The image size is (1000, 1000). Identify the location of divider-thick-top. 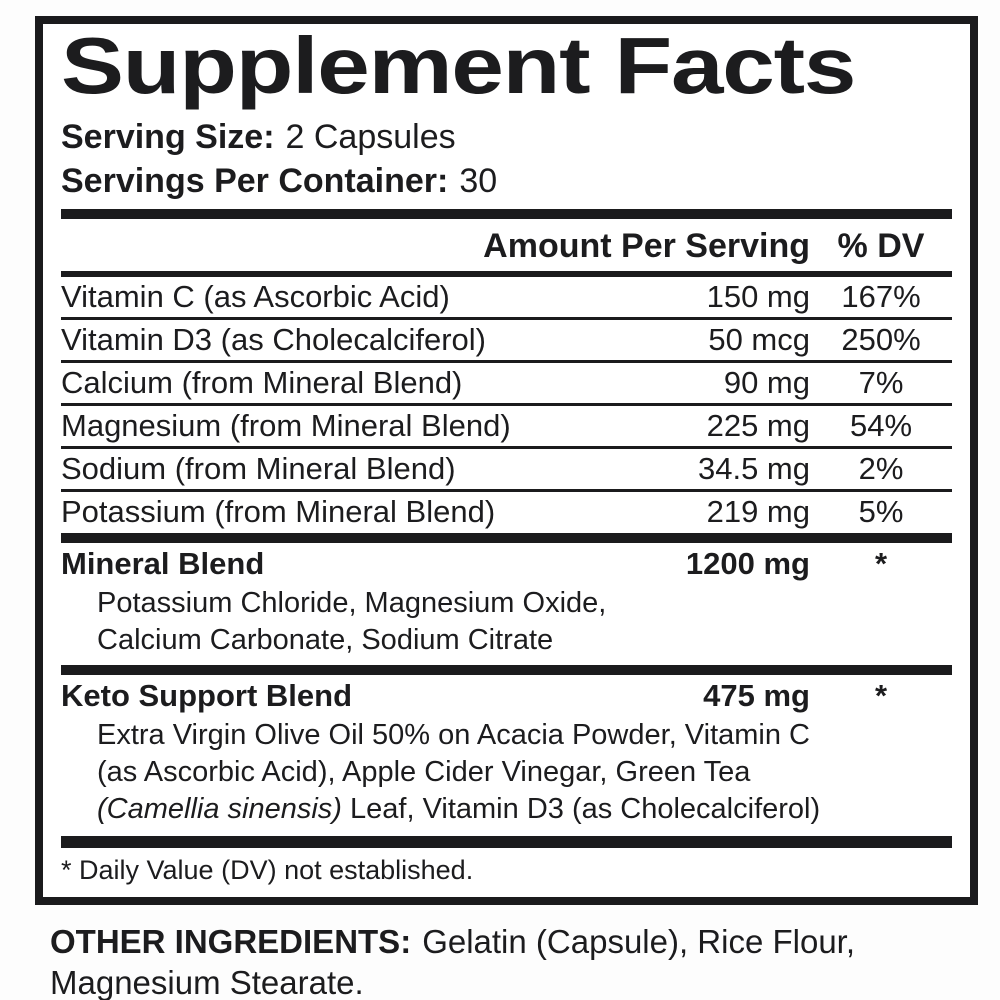
(506, 214).